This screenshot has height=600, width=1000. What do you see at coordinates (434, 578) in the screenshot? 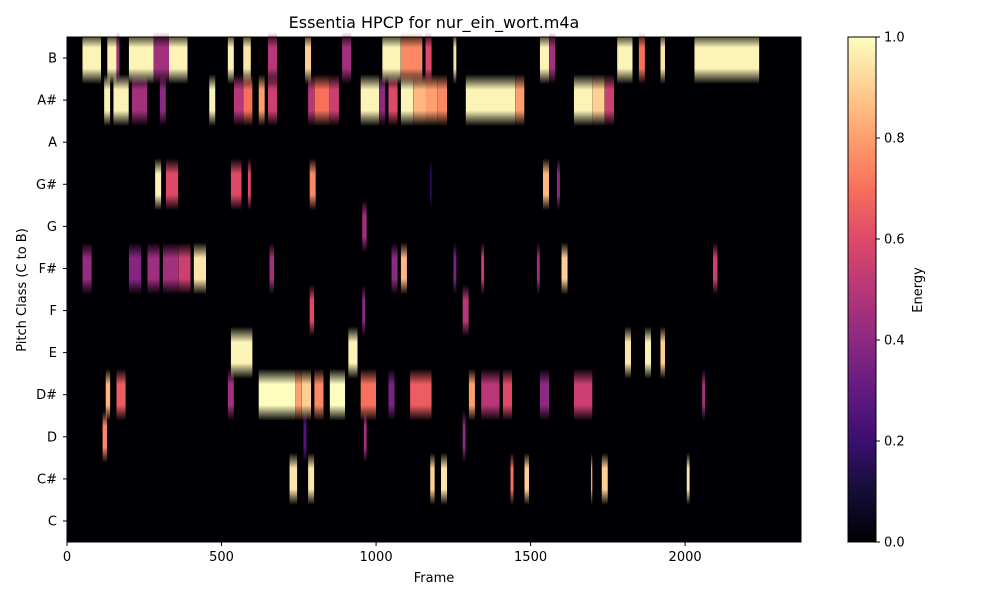
I see `x-axis-label: Frame` at bounding box center [434, 578].